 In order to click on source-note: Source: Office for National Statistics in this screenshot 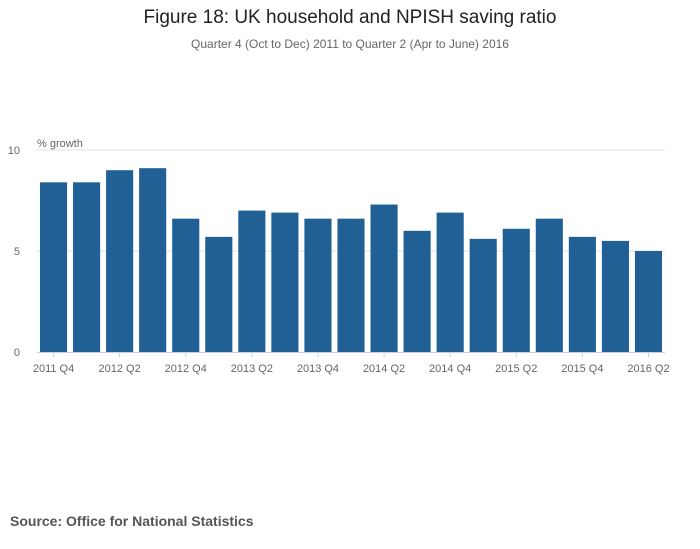, I will do `click(132, 521)`.